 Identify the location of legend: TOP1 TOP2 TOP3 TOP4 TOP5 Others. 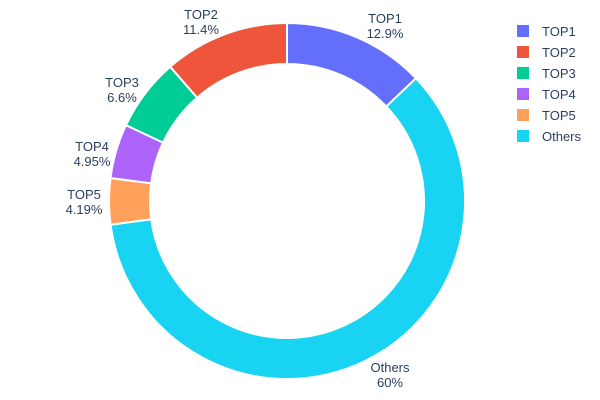
(549, 83).